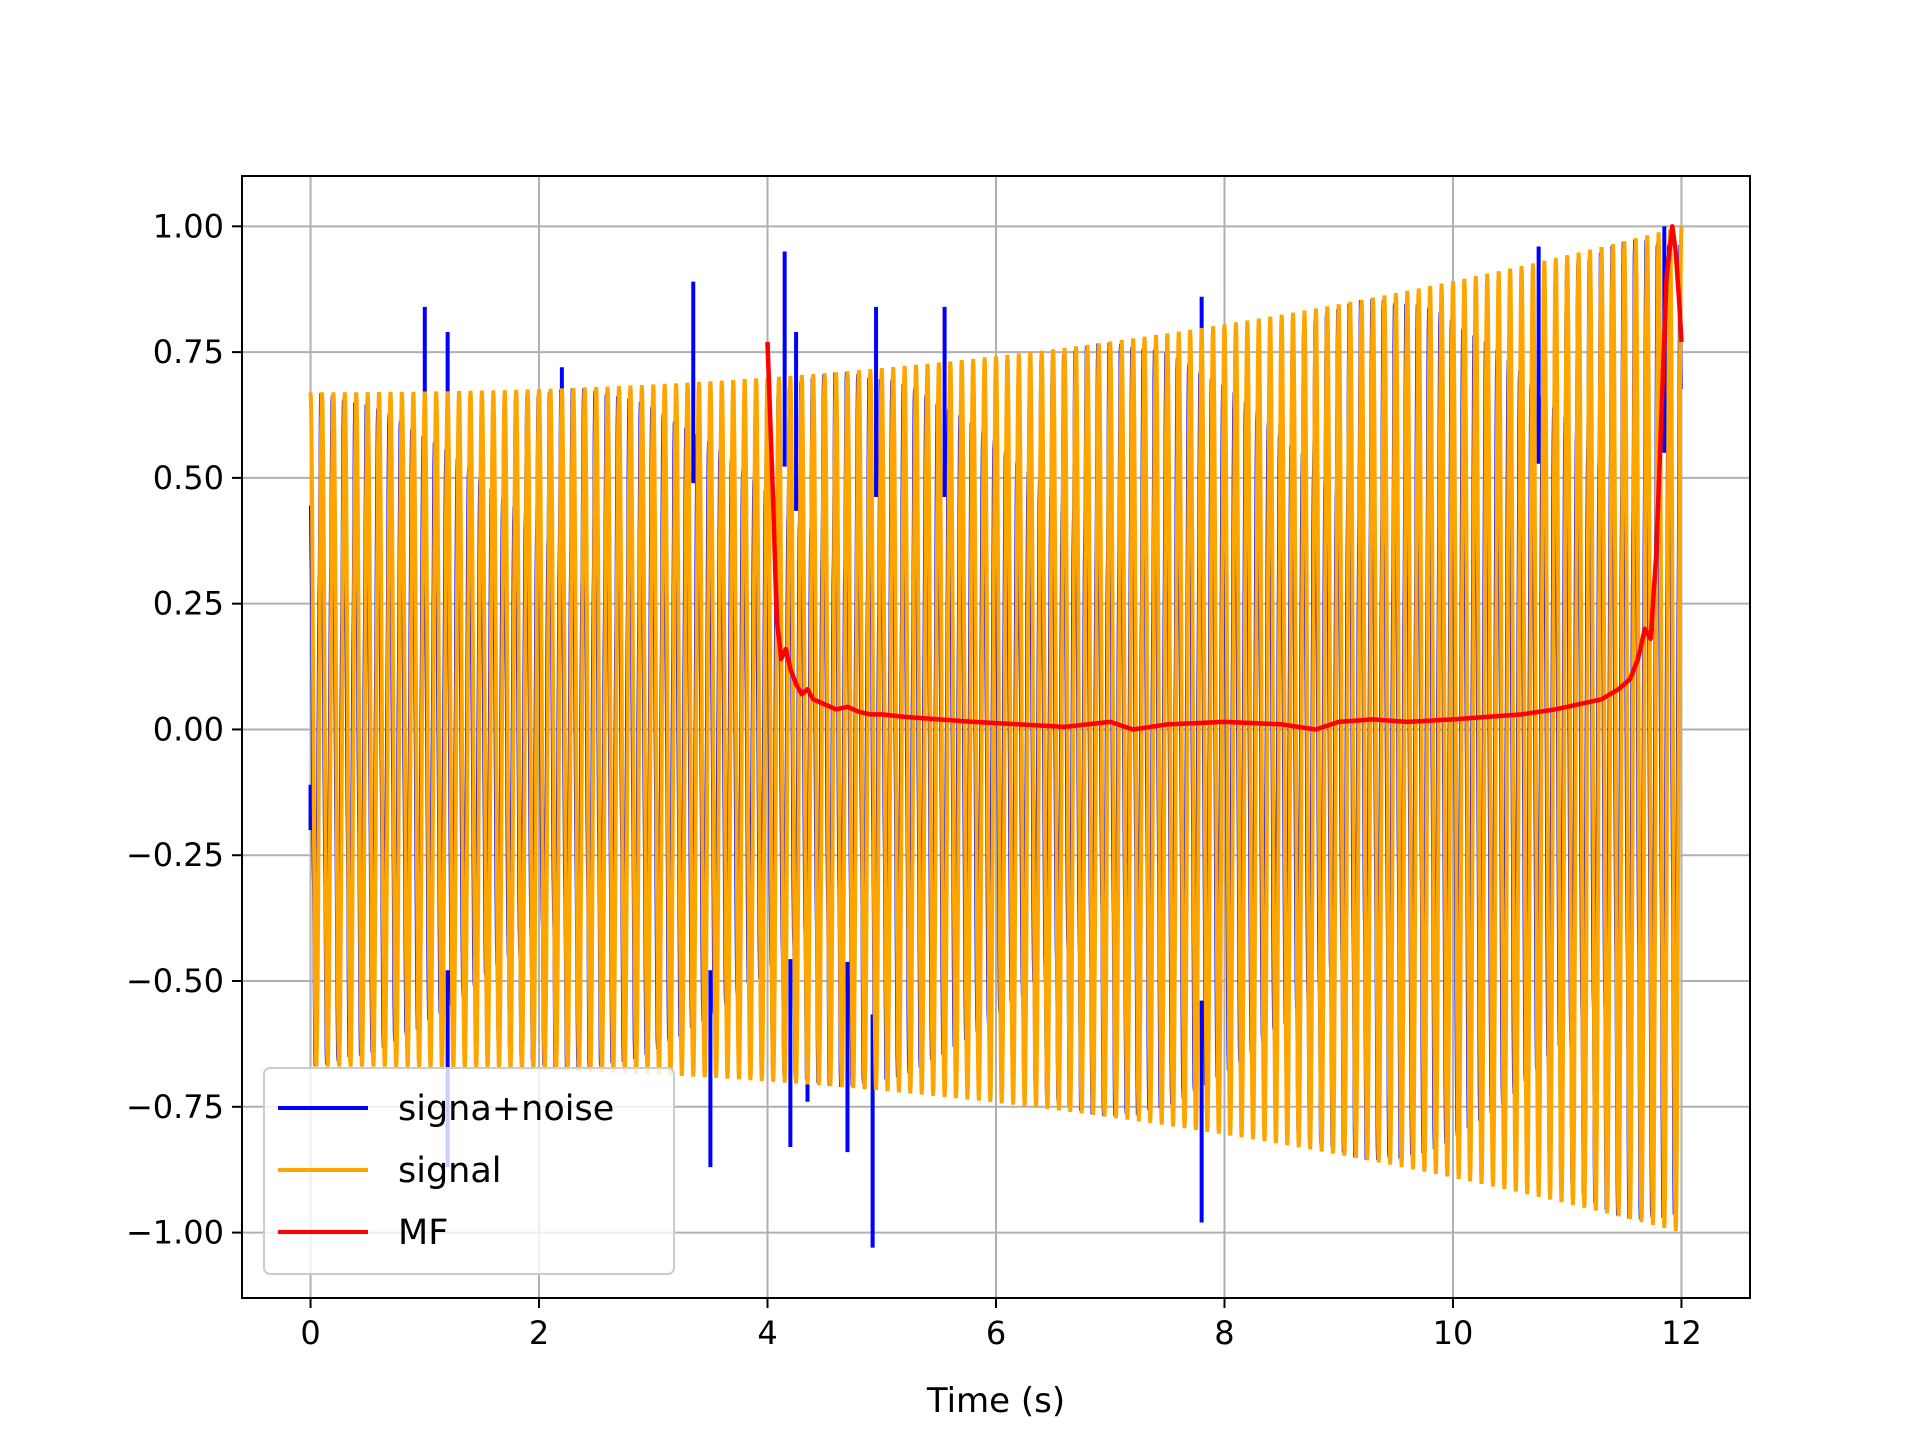 The height and width of the screenshot is (1440, 1920). I want to click on x-tick-label: 6, so click(996, 1333).